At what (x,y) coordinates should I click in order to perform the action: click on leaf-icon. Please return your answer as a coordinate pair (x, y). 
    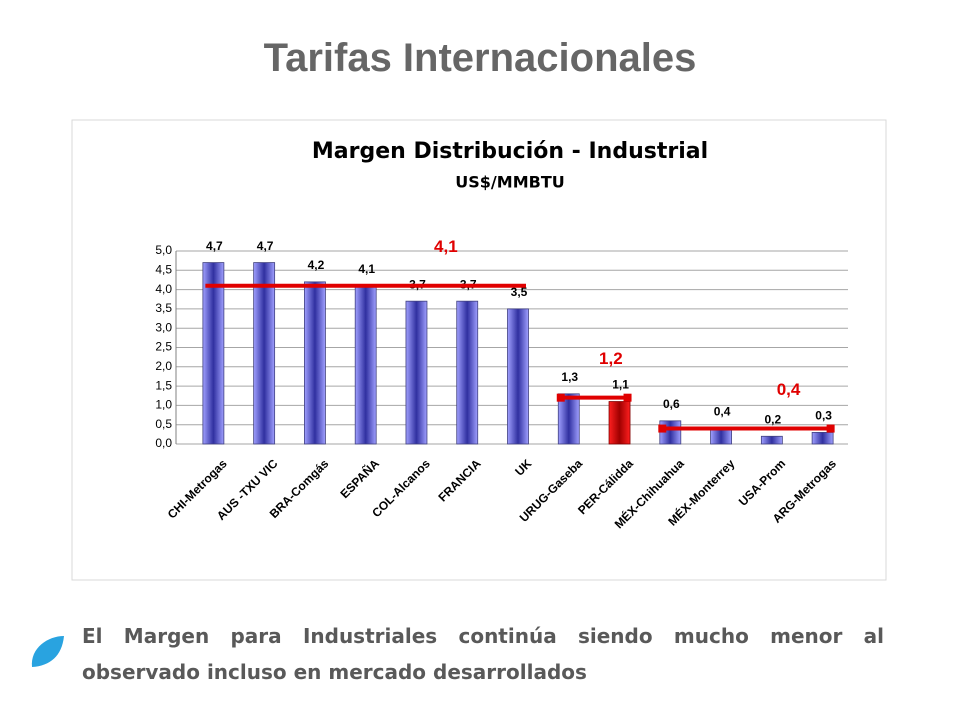
    Looking at the image, I should click on (47, 651).